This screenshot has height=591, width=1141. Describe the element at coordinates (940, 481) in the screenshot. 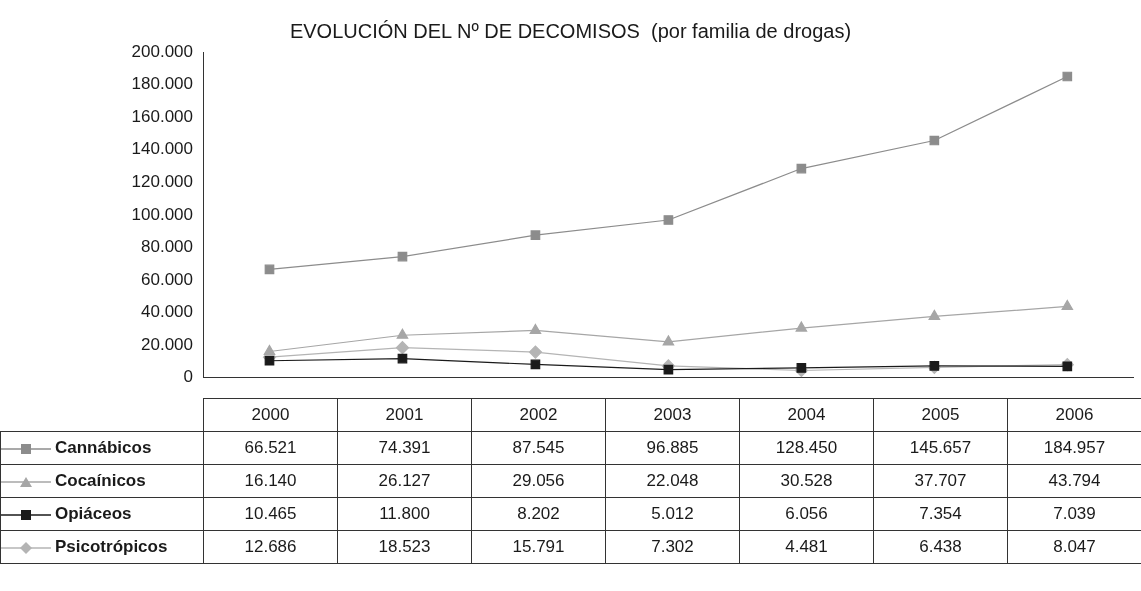

I see `data-label: 37.707` at that location.